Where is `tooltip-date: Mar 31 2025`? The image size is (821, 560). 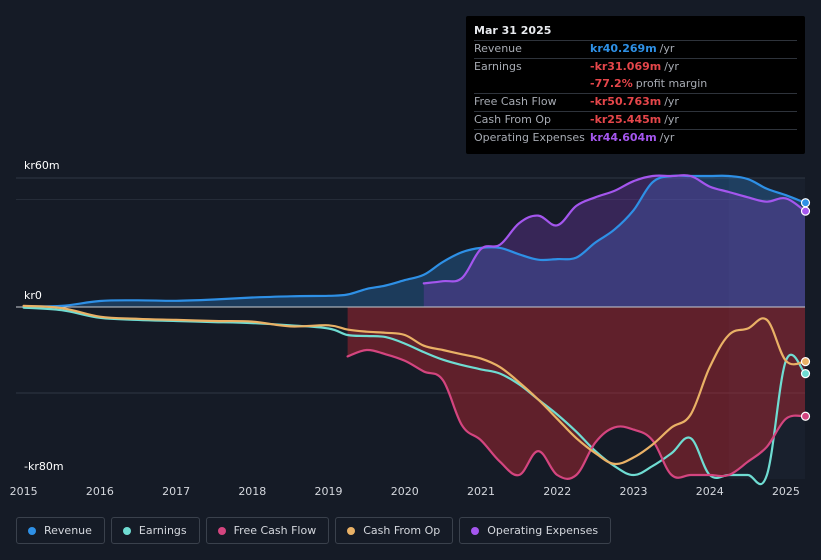 tooltip-date: Mar 31 2025 is located at coordinates (513, 30).